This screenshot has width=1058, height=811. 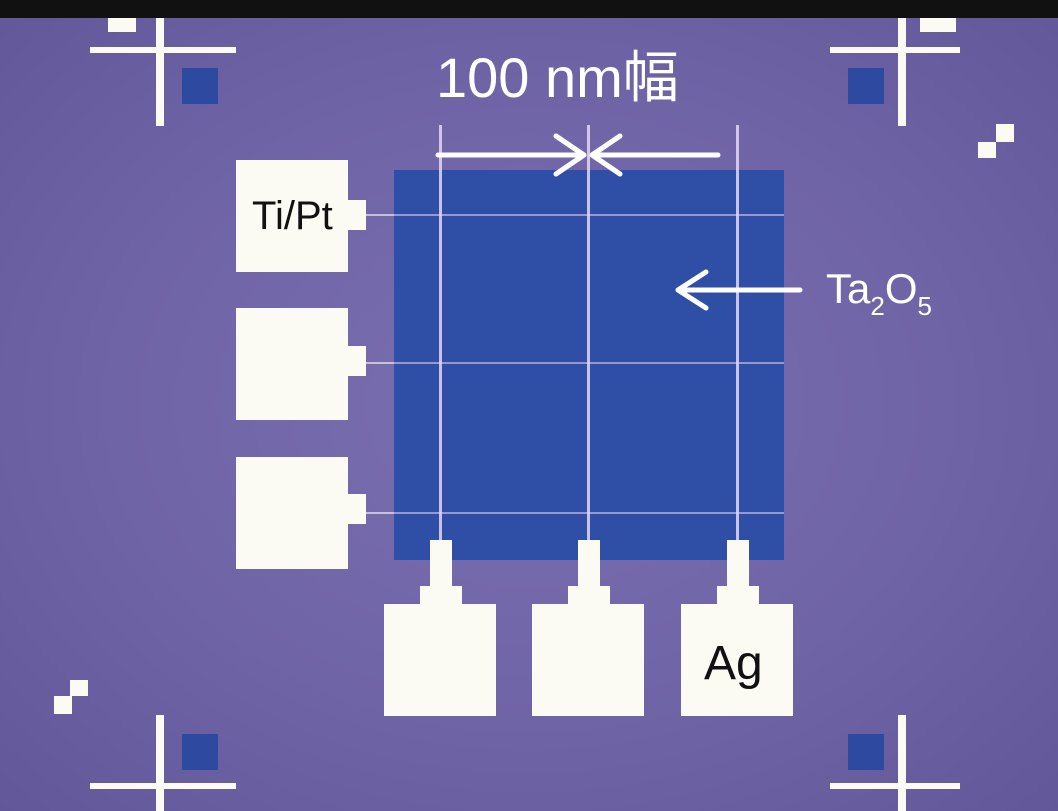 I want to click on oxide-pointer-arrow, so click(x=739, y=290).